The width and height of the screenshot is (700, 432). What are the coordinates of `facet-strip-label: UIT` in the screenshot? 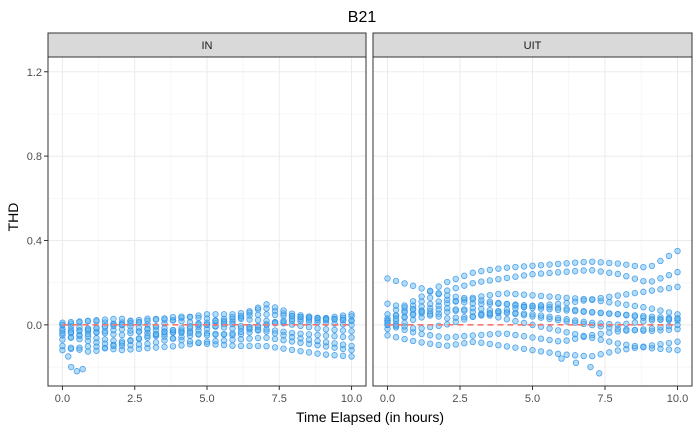 It's located at (533, 46).